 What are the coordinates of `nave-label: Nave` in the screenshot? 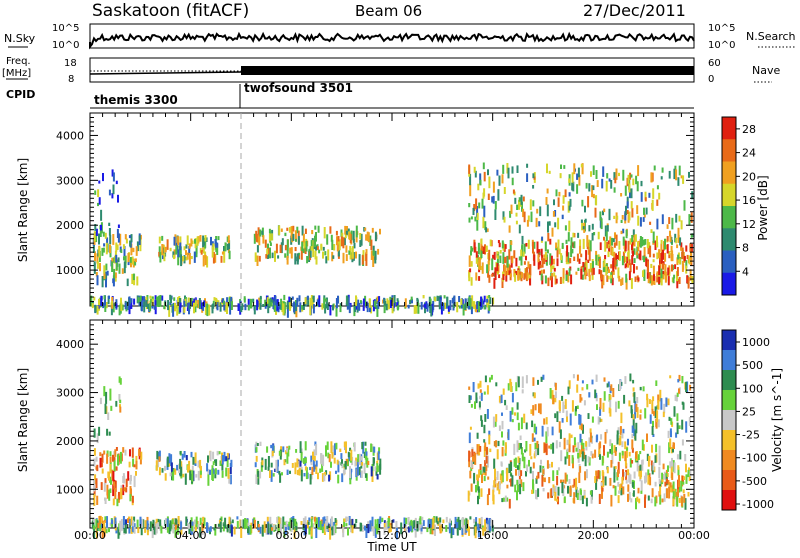 It's located at (766, 70).